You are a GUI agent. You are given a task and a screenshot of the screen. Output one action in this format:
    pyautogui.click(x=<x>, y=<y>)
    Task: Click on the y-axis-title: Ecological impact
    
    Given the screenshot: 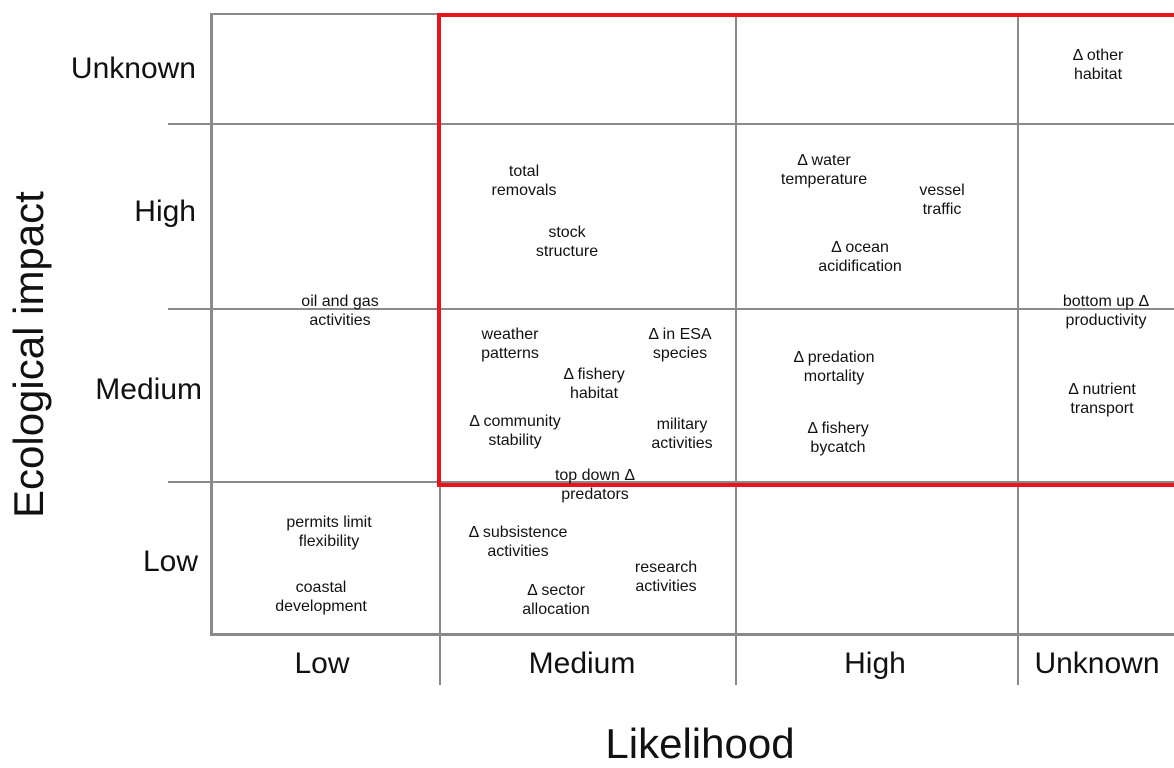 What is the action you would take?
    pyautogui.click(x=28, y=354)
    